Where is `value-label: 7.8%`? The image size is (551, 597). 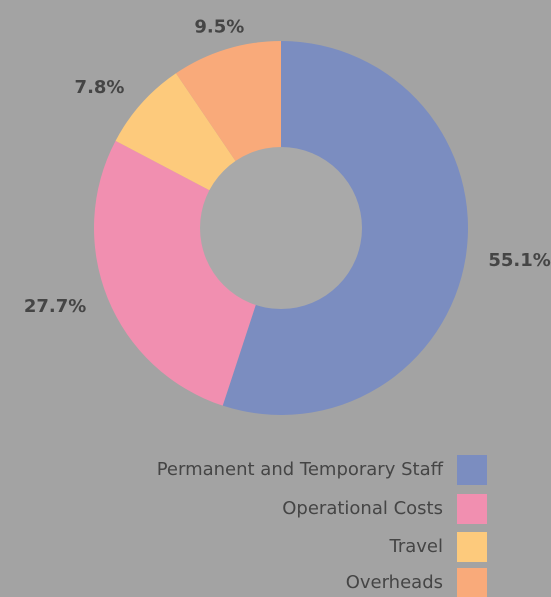 value-label: 7.8% is located at coordinates (100, 87).